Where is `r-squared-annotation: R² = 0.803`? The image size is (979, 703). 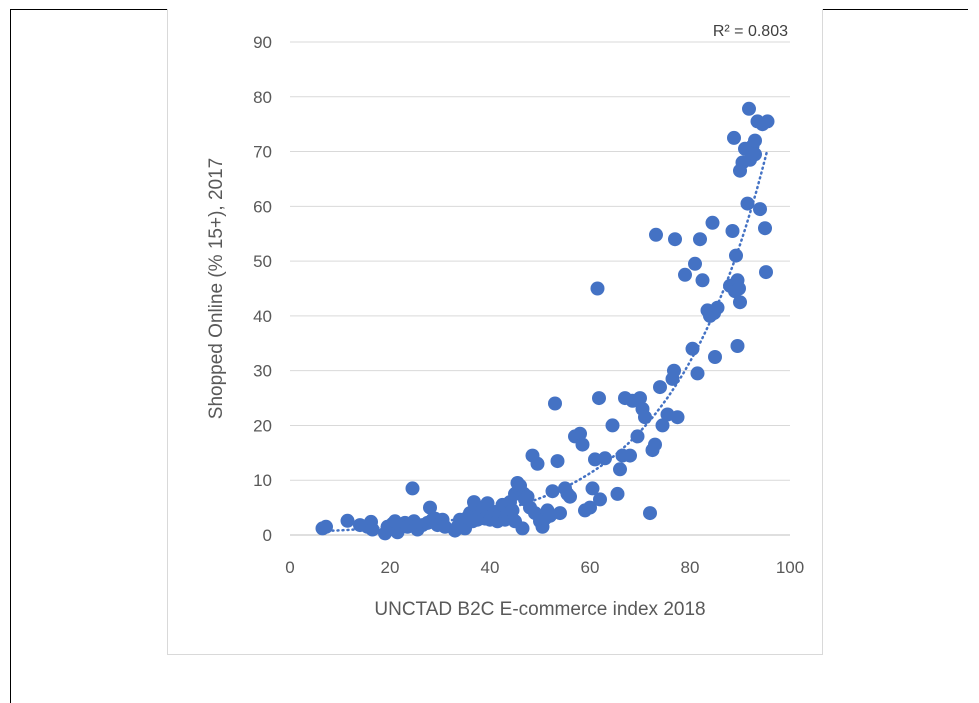
r-squared-annotation: R² = 0.803 is located at coordinates (750, 31).